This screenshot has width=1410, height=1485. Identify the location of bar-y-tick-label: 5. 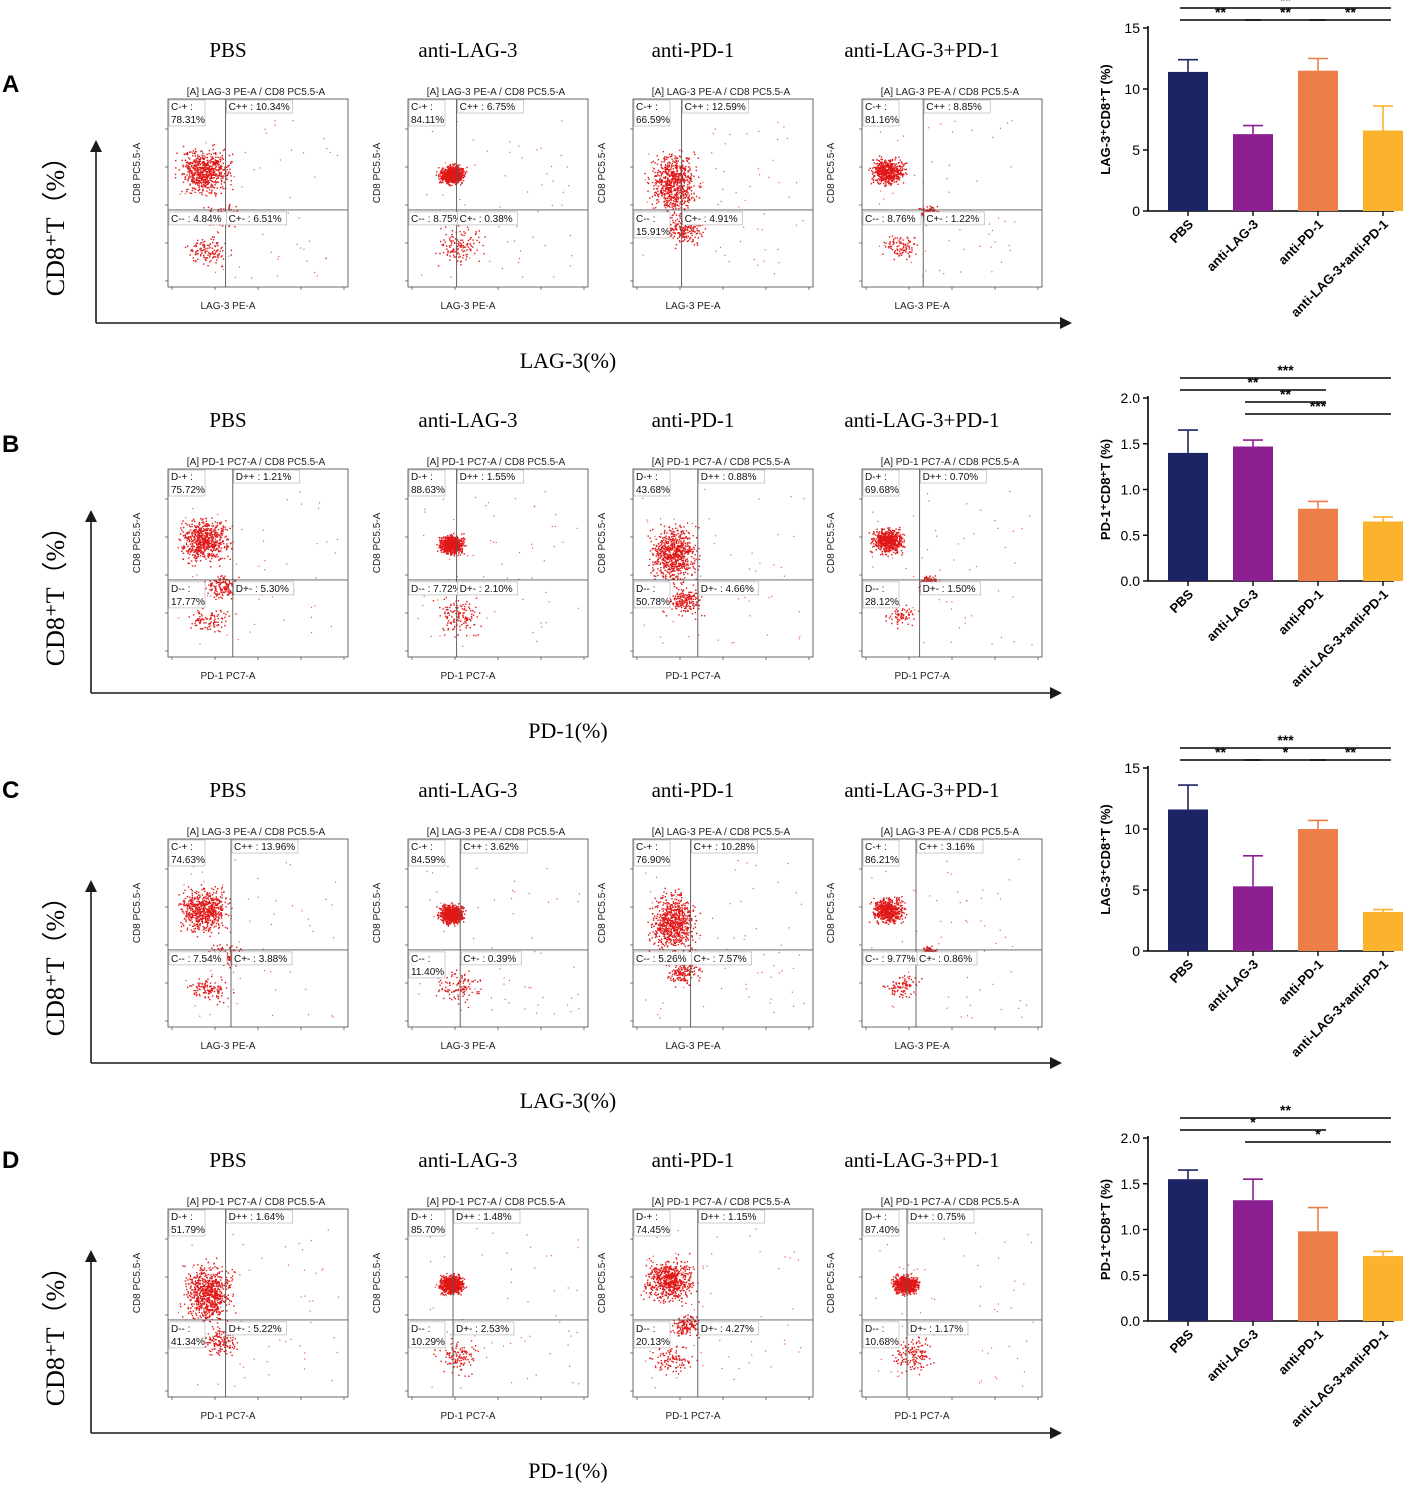
(1136, 150).